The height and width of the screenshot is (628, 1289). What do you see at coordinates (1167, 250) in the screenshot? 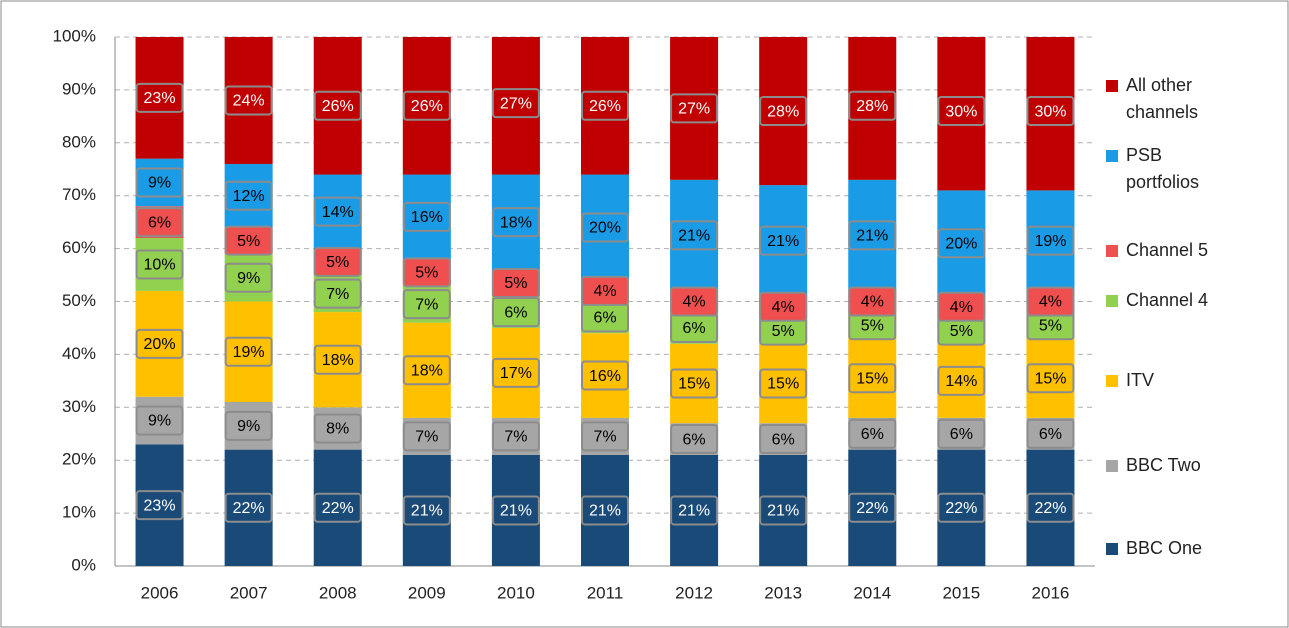
I see `legend-label: Channel 5` at bounding box center [1167, 250].